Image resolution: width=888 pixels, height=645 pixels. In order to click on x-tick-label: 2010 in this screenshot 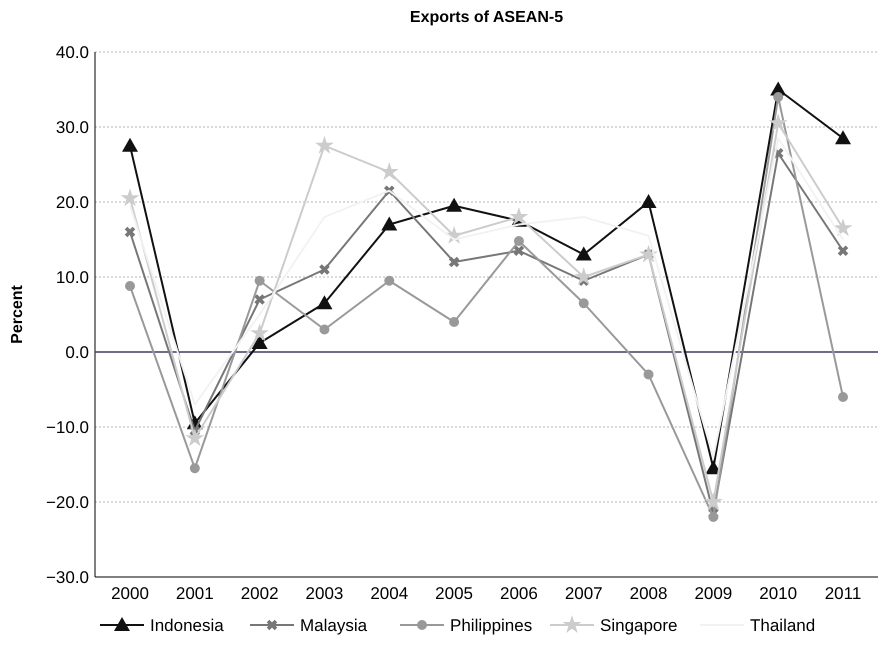, I will do `click(778, 593)`.